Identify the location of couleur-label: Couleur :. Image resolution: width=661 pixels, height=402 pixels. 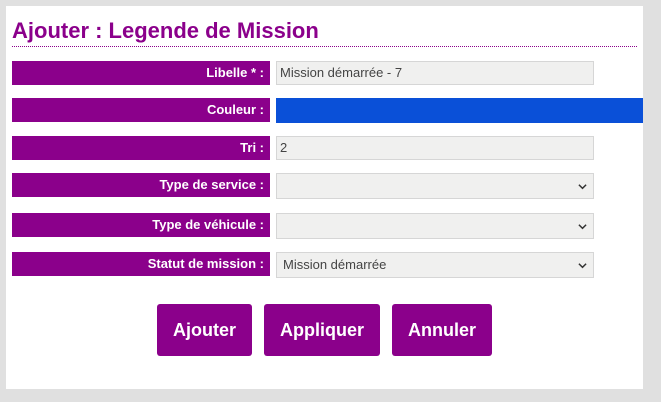
(141, 110).